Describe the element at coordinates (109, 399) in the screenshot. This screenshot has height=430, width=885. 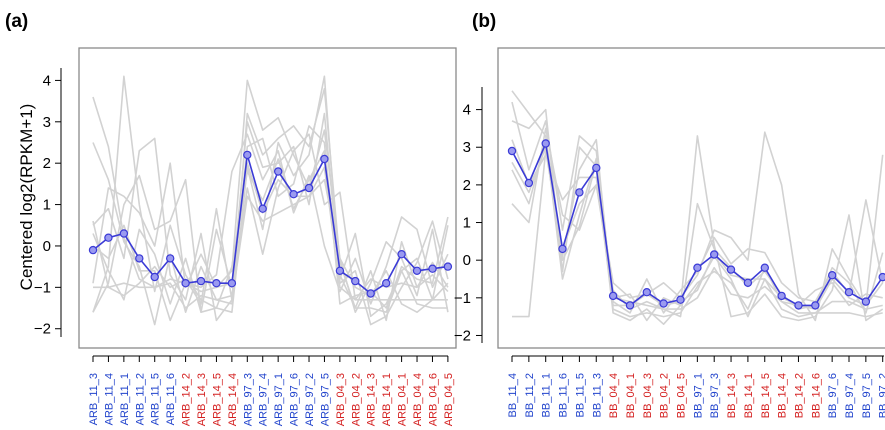
I see `x-tick-label: ARB_11_4` at that location.